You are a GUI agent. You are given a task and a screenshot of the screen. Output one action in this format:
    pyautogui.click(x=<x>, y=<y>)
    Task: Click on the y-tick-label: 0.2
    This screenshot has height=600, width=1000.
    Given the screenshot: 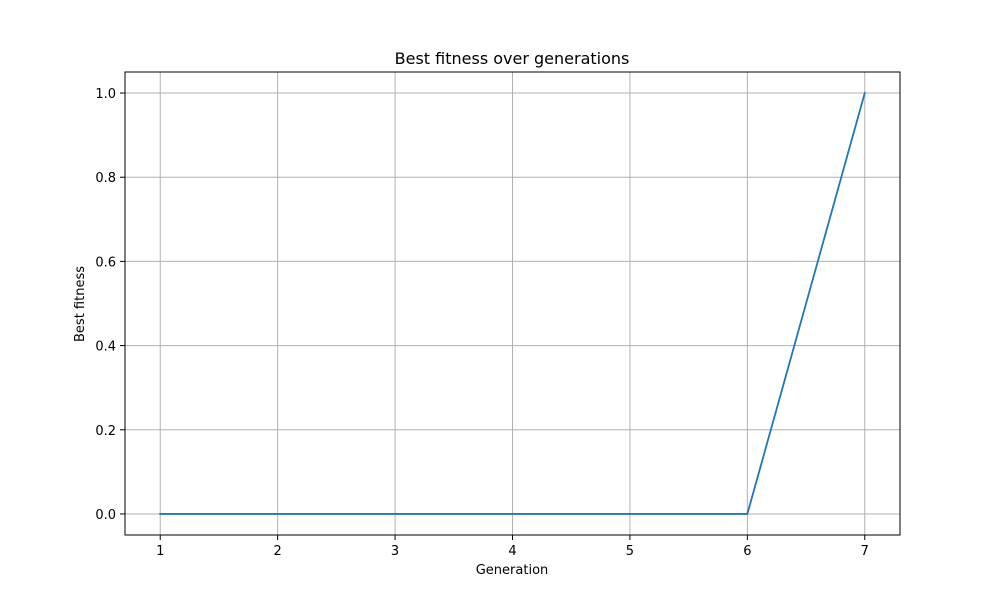 What is the action you would take?
    pyautogui.click(x=105, y=431)
    